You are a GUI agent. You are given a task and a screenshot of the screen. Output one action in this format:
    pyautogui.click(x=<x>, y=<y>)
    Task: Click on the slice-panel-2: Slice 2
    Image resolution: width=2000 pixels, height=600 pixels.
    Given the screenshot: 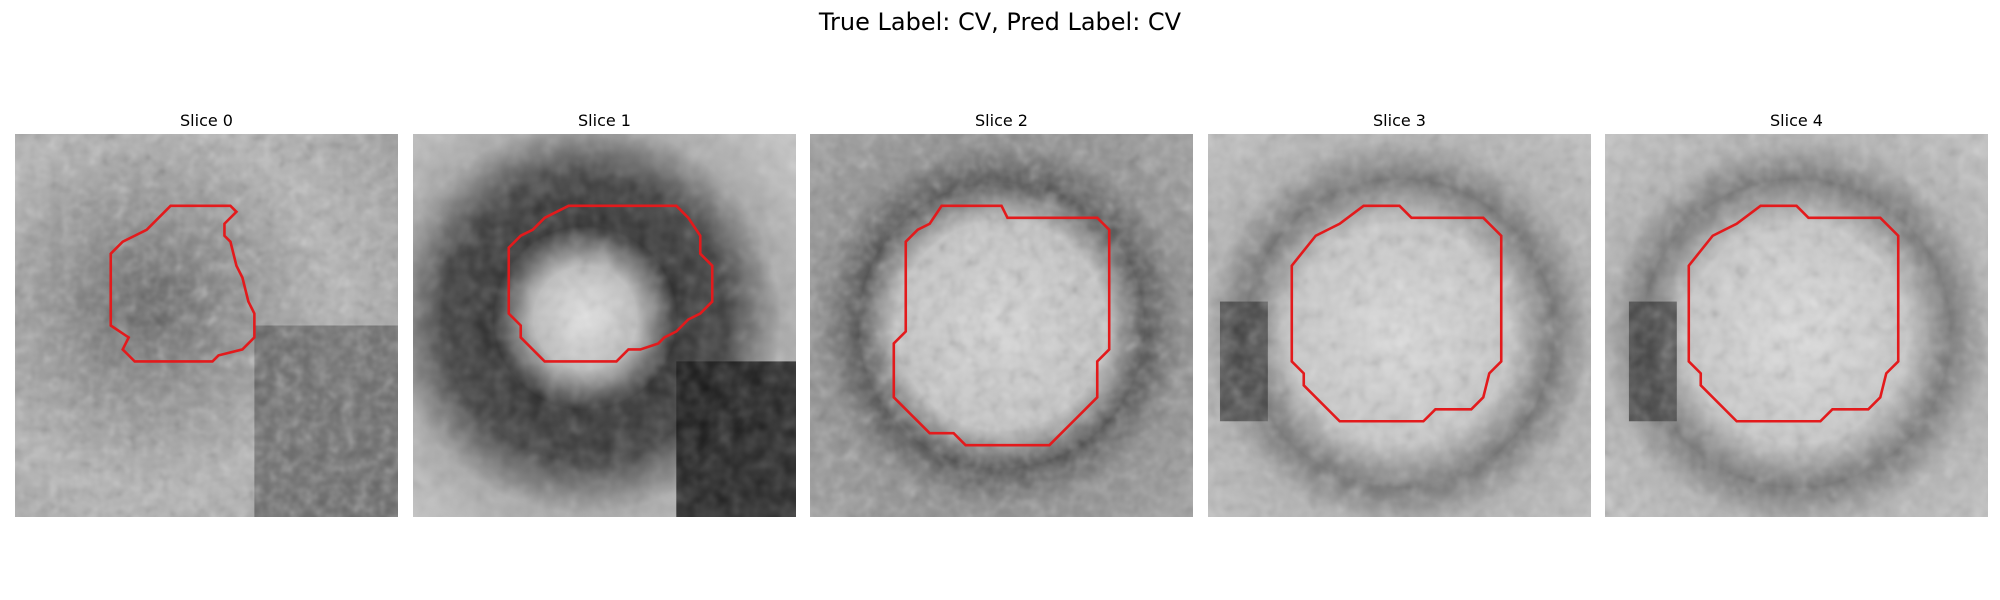 What is the action you would take?
    pyautogui.click(x=1001, y=312)
    